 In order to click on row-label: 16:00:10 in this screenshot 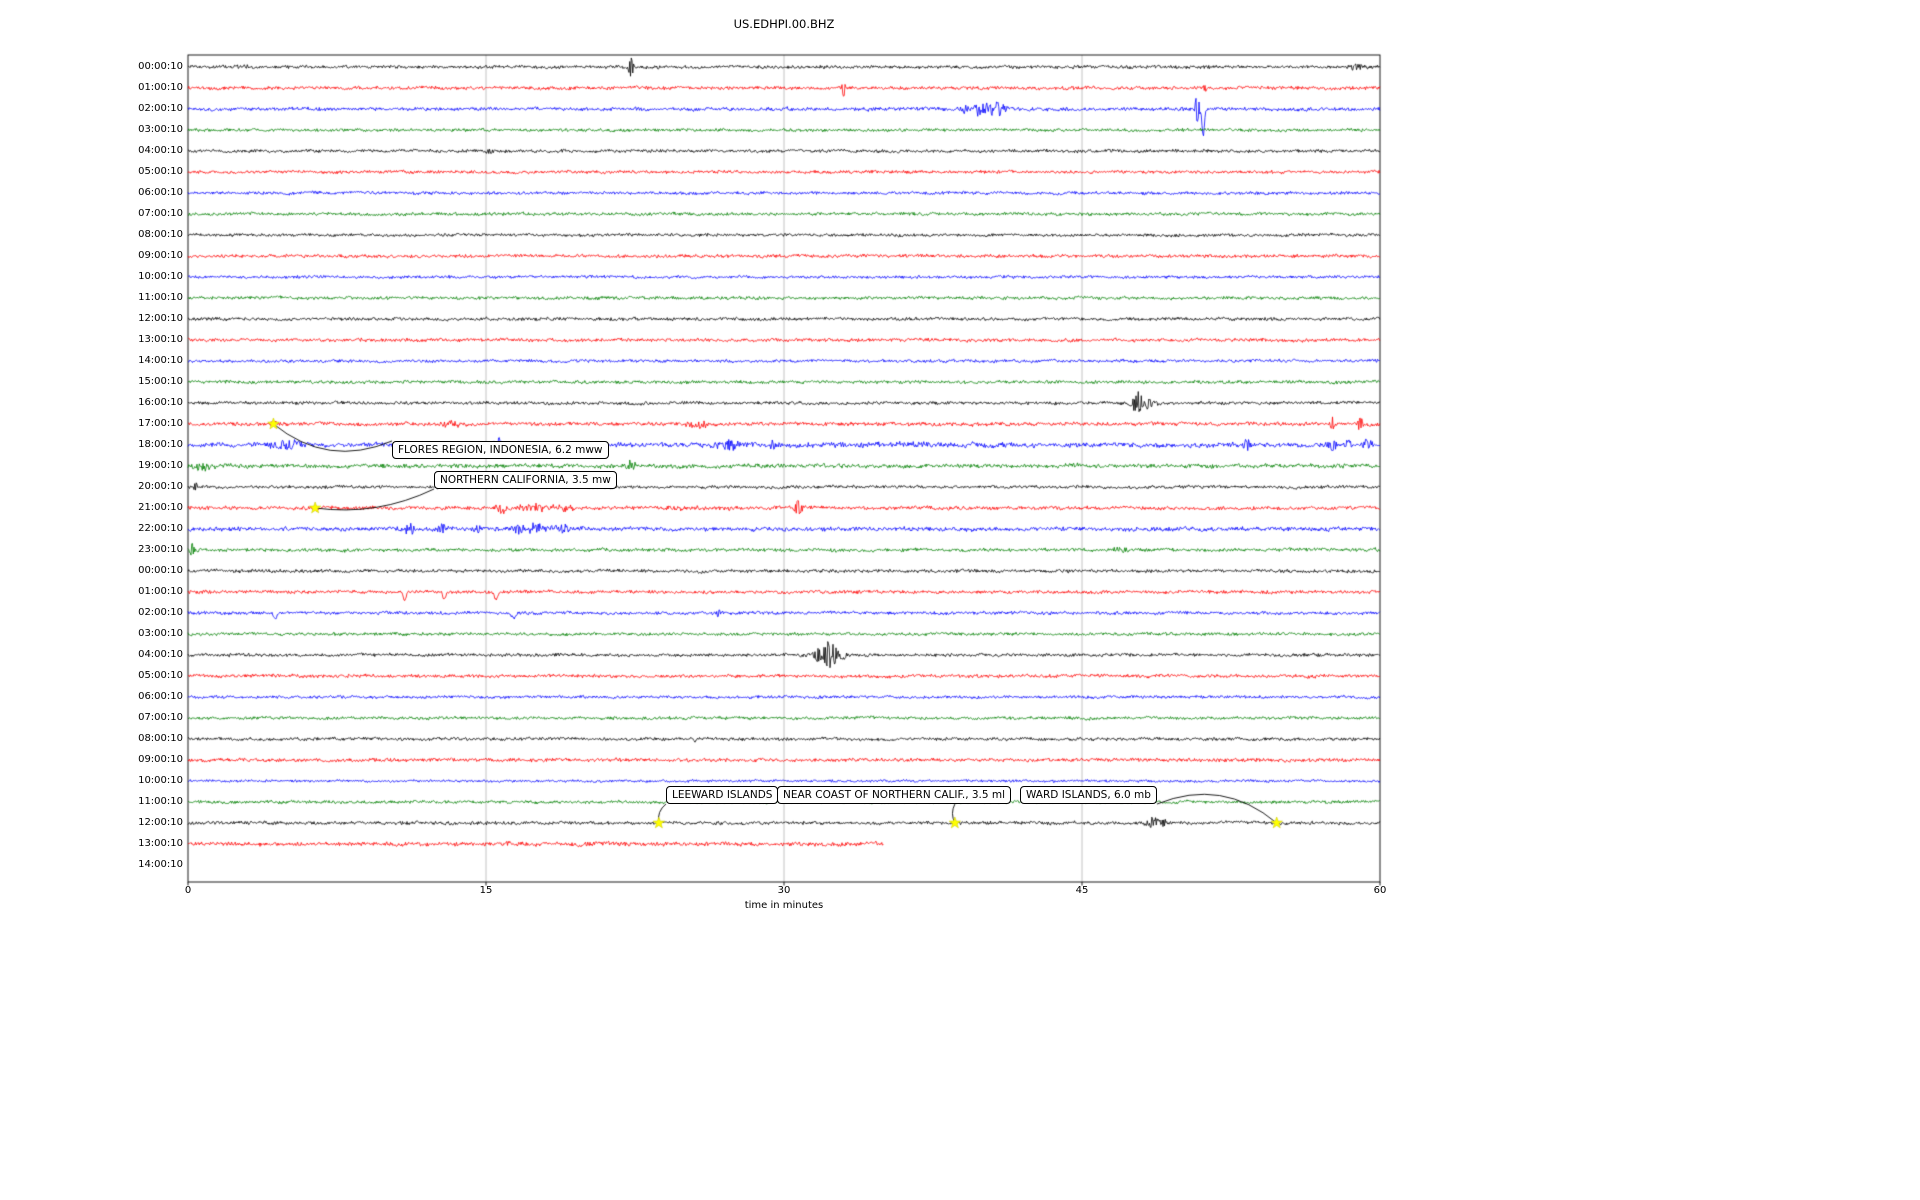, I will do `click(160, 402)`.